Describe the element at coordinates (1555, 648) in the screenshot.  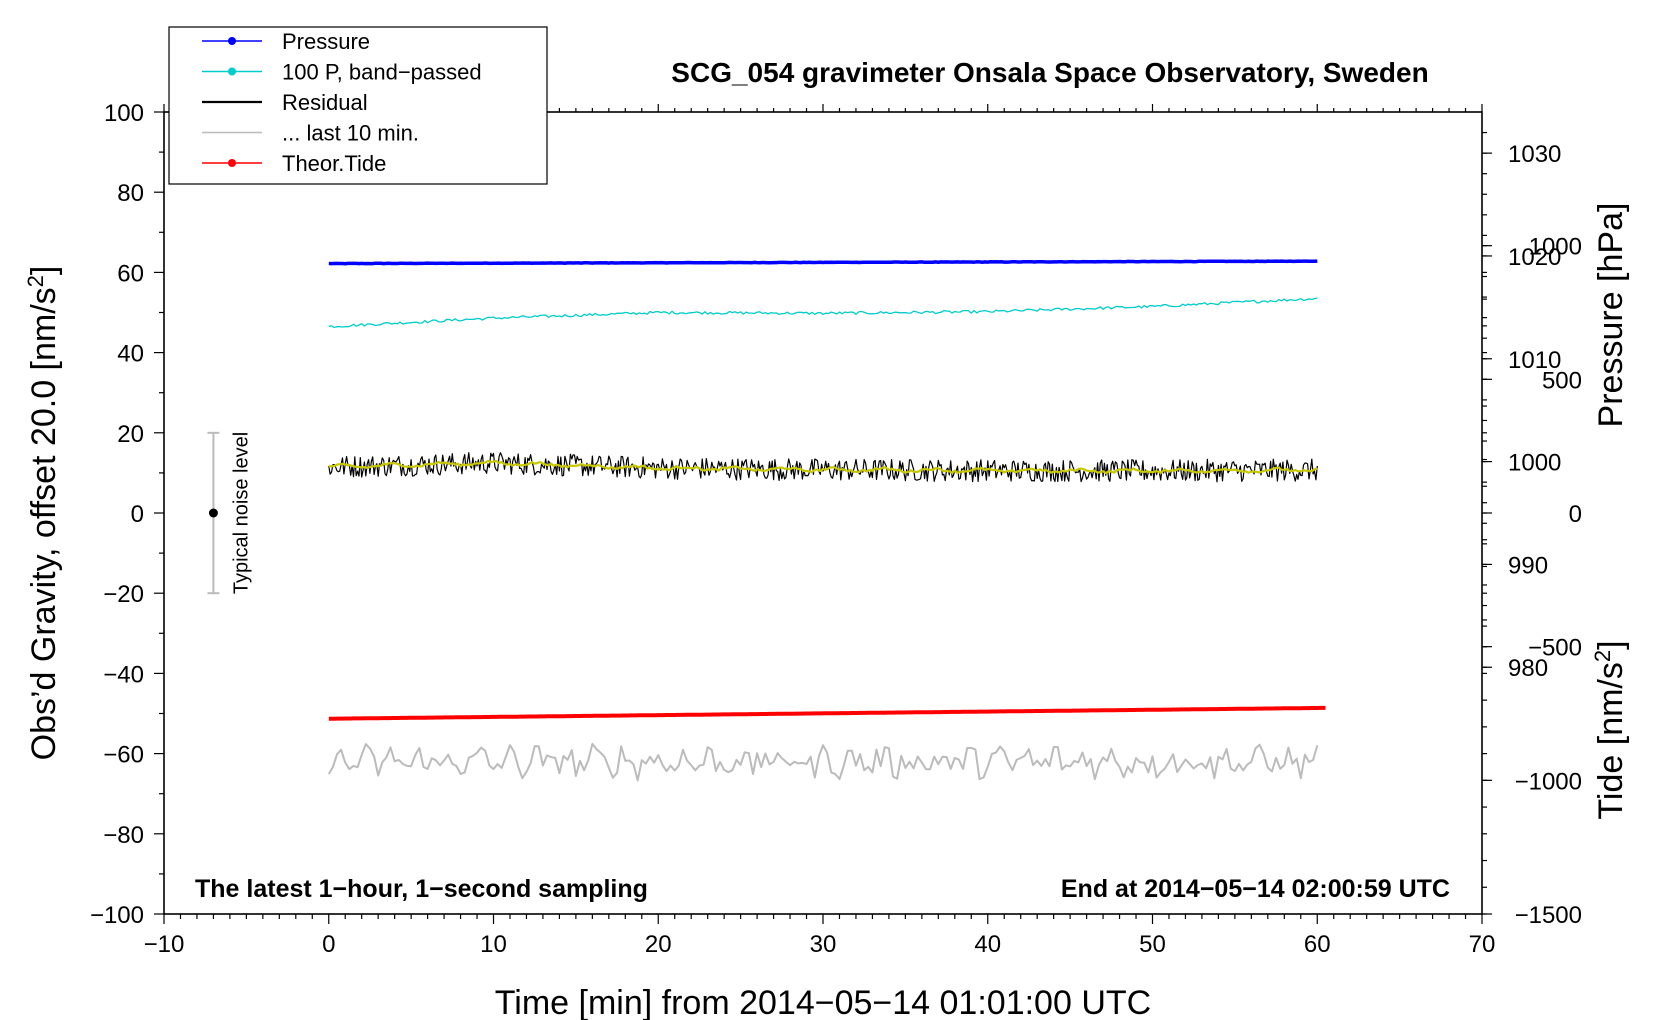
I see `tide-tick-label: −500` at that location.